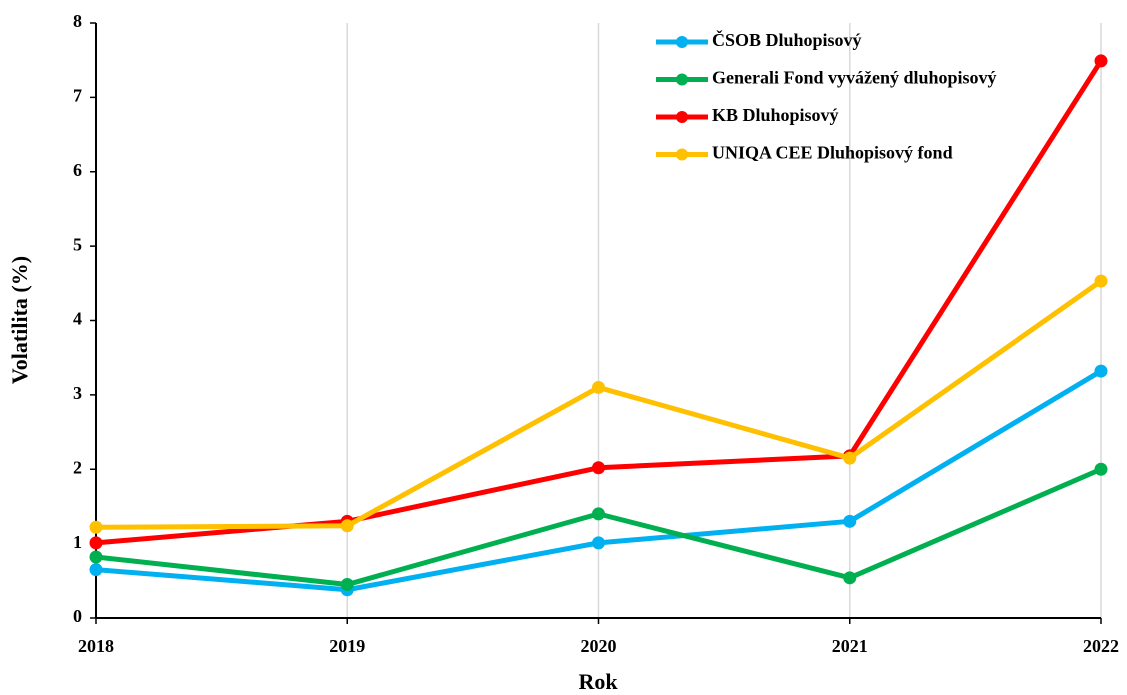 The width and height of the screenshot is (1127, 695). Describe the element at coordinates (96, 646) in the screenshot. I see `x-tick-label: 2018` at that location.